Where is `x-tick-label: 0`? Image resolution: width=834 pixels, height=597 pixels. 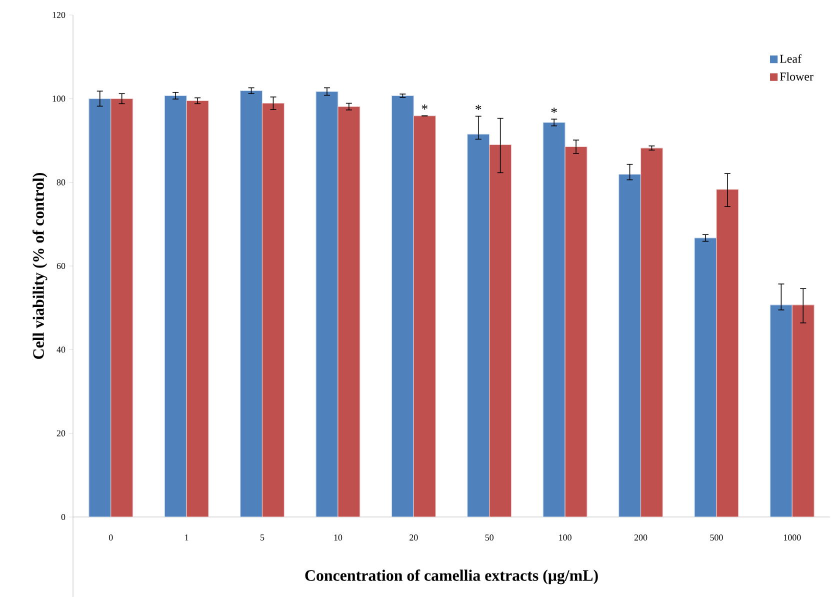
x-tick-label: 0 is located at coordinates (110, 537).